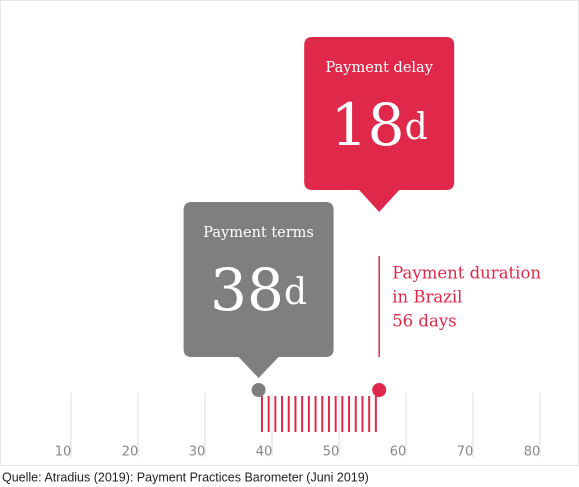  I want to click on duration-label: 56 days, so click(424, 321).